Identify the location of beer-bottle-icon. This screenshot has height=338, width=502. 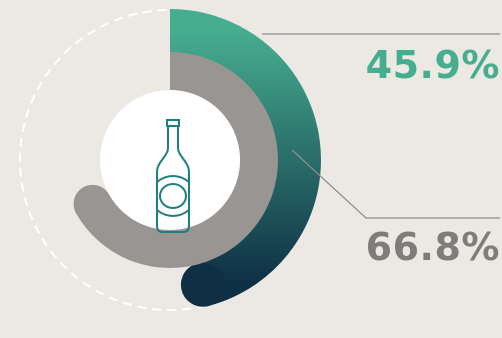
(173, 176).